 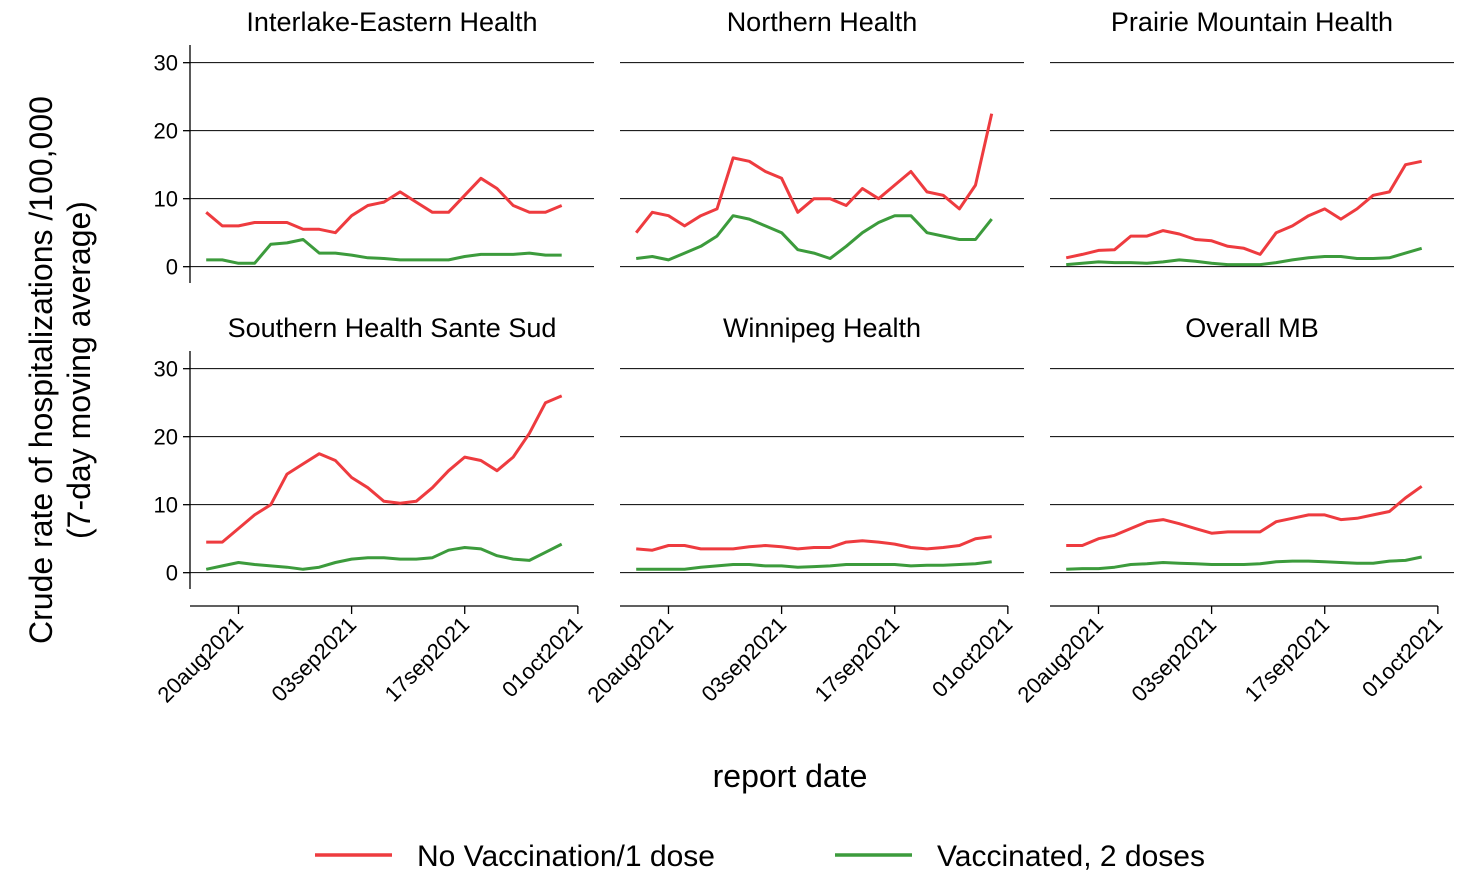 I want to click on panel-title: Winnipeg Health, so click(x=822, y=328).